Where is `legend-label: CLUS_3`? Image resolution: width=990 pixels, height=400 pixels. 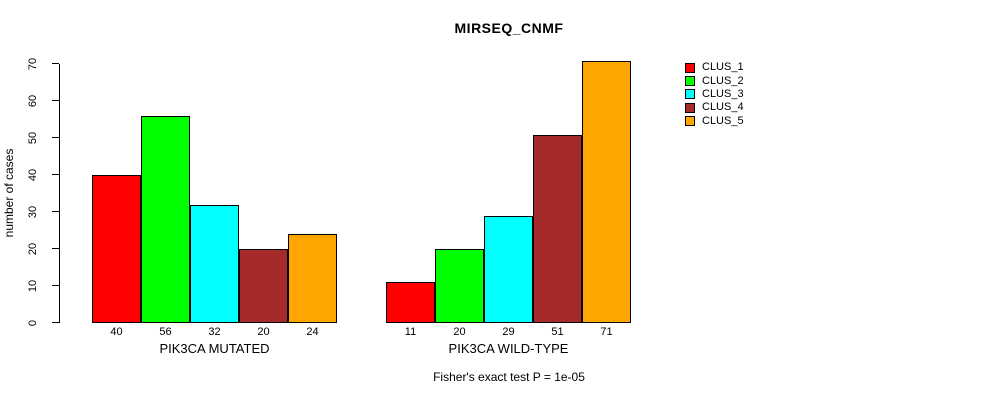
legend-label: CLUS_3 is located at coordinates (723, 93).